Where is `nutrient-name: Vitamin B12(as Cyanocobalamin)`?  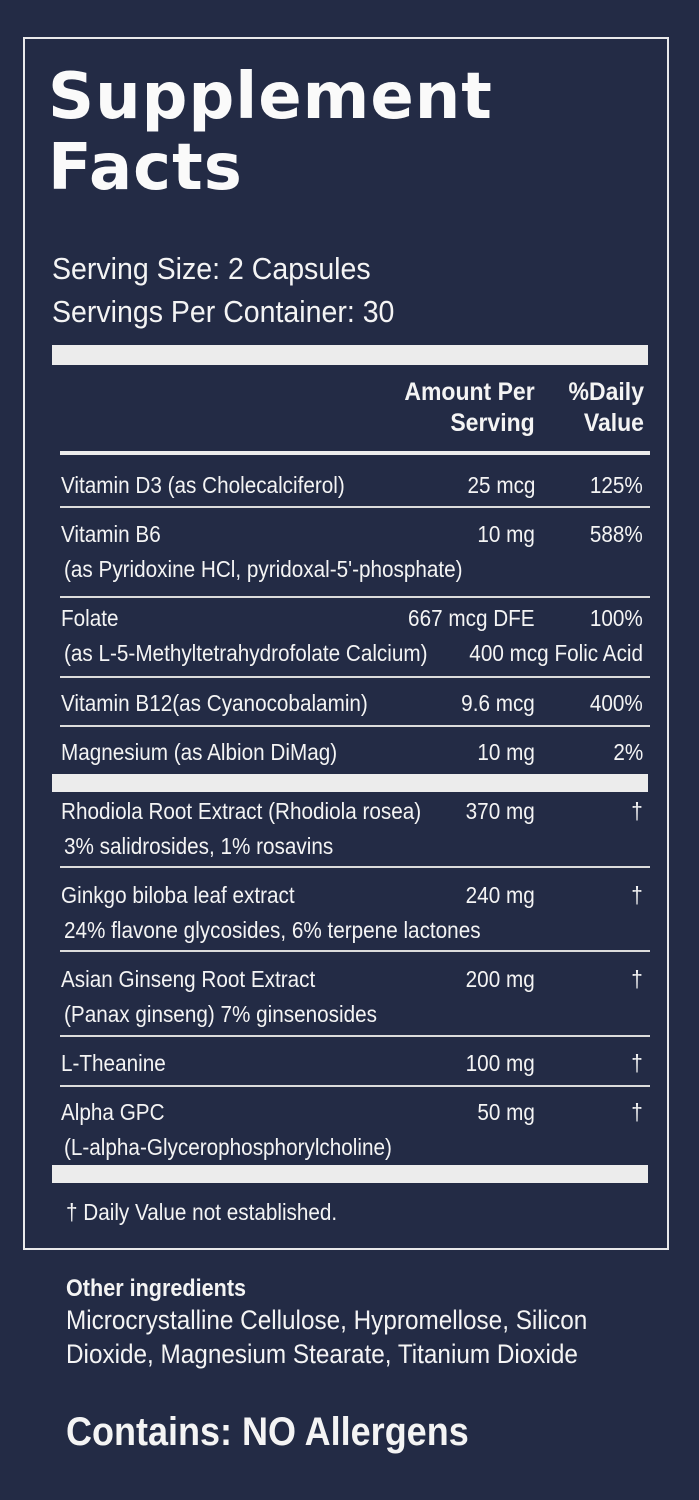
nutrient-name: Vitamin B12(as Cyanocobalamin) is located at coordinates (214, 703).